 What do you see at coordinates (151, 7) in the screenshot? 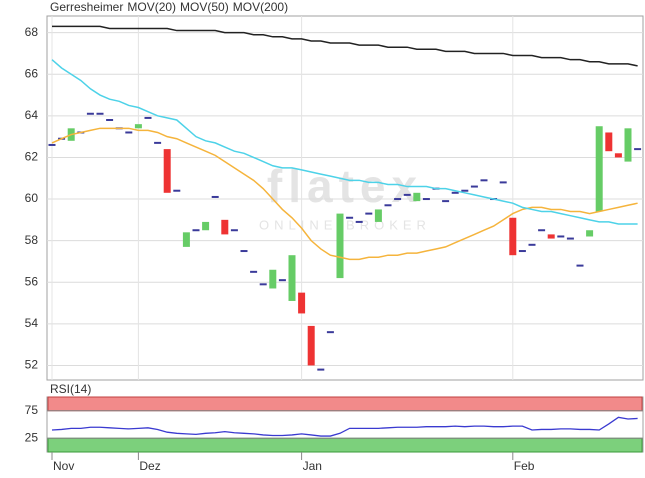
I see `legend-entry: MOV(20)` at bounding box center [151, 7].